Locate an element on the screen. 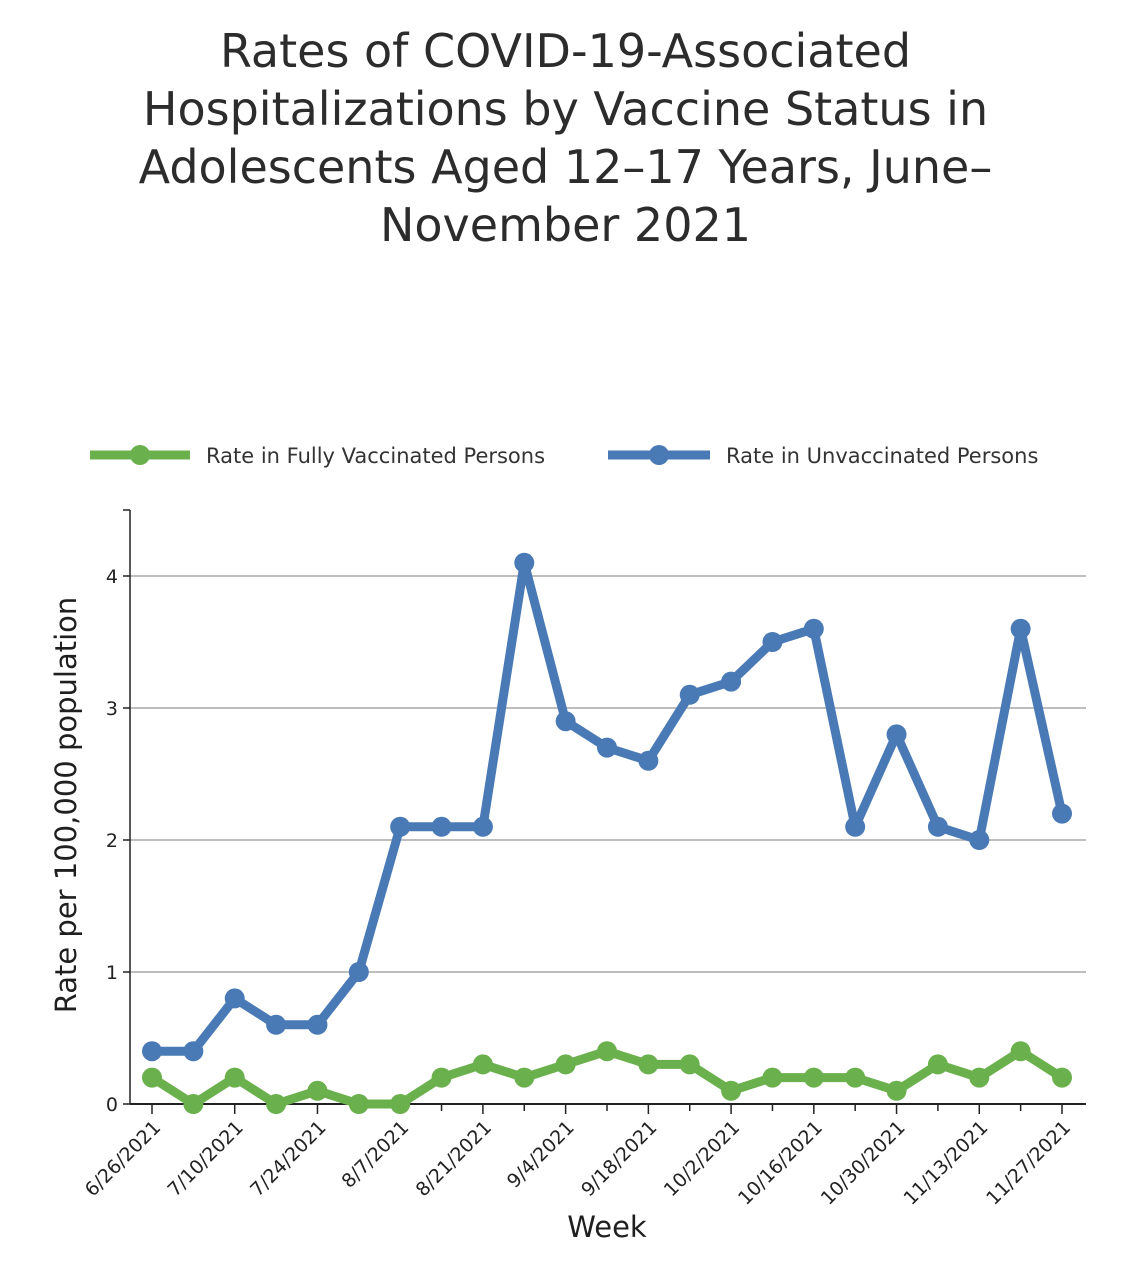  y-tick-label: 4 is located at coordinates (112, 577).